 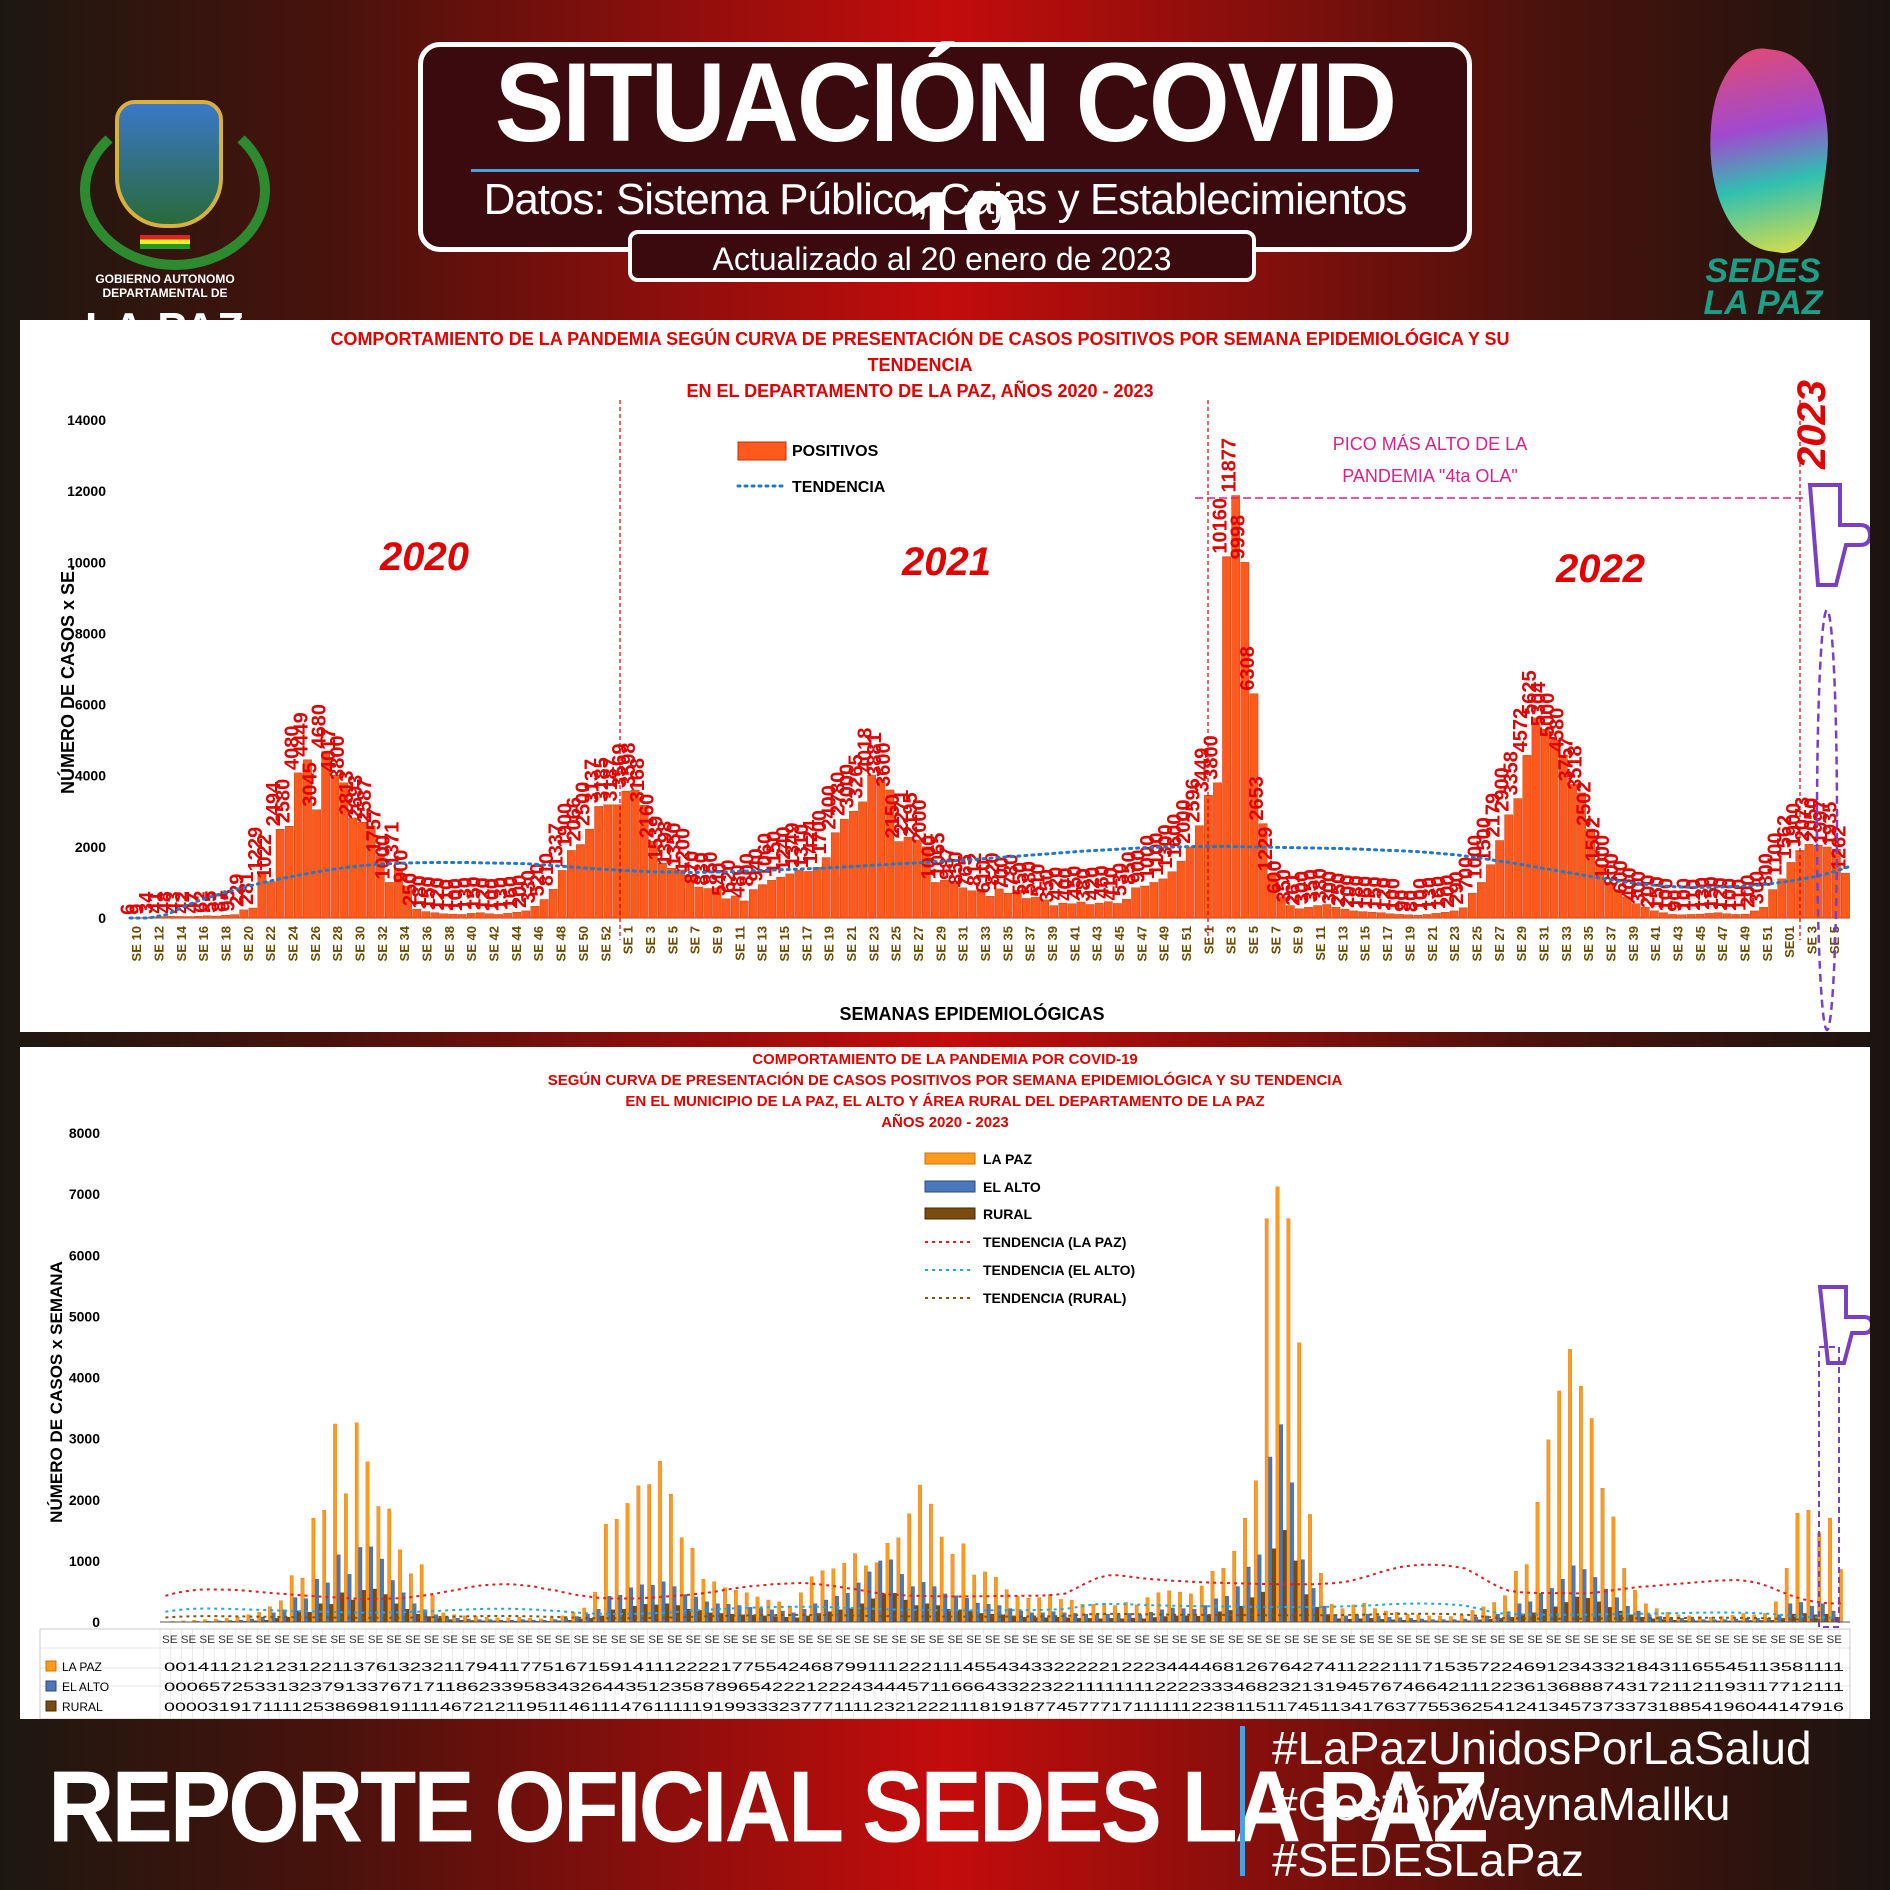 What do you see at coordinates (1020, 878) in the screenshot?
I see `chart1-data-label: 550` at bounding box center [1020, 878].